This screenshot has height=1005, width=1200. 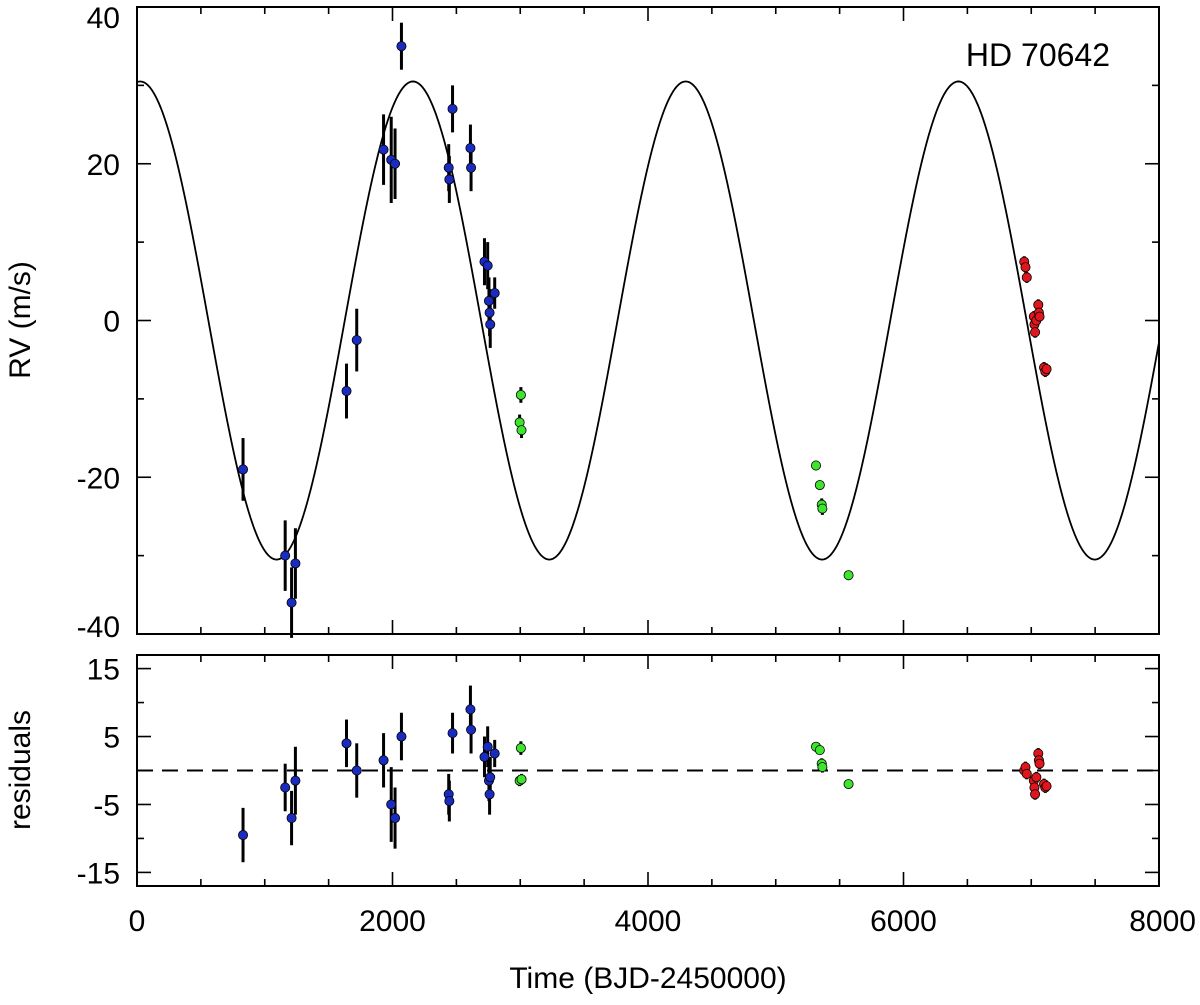 I want to click on residuals-y-tick-label-5: 5, so click(x=111, y=738).